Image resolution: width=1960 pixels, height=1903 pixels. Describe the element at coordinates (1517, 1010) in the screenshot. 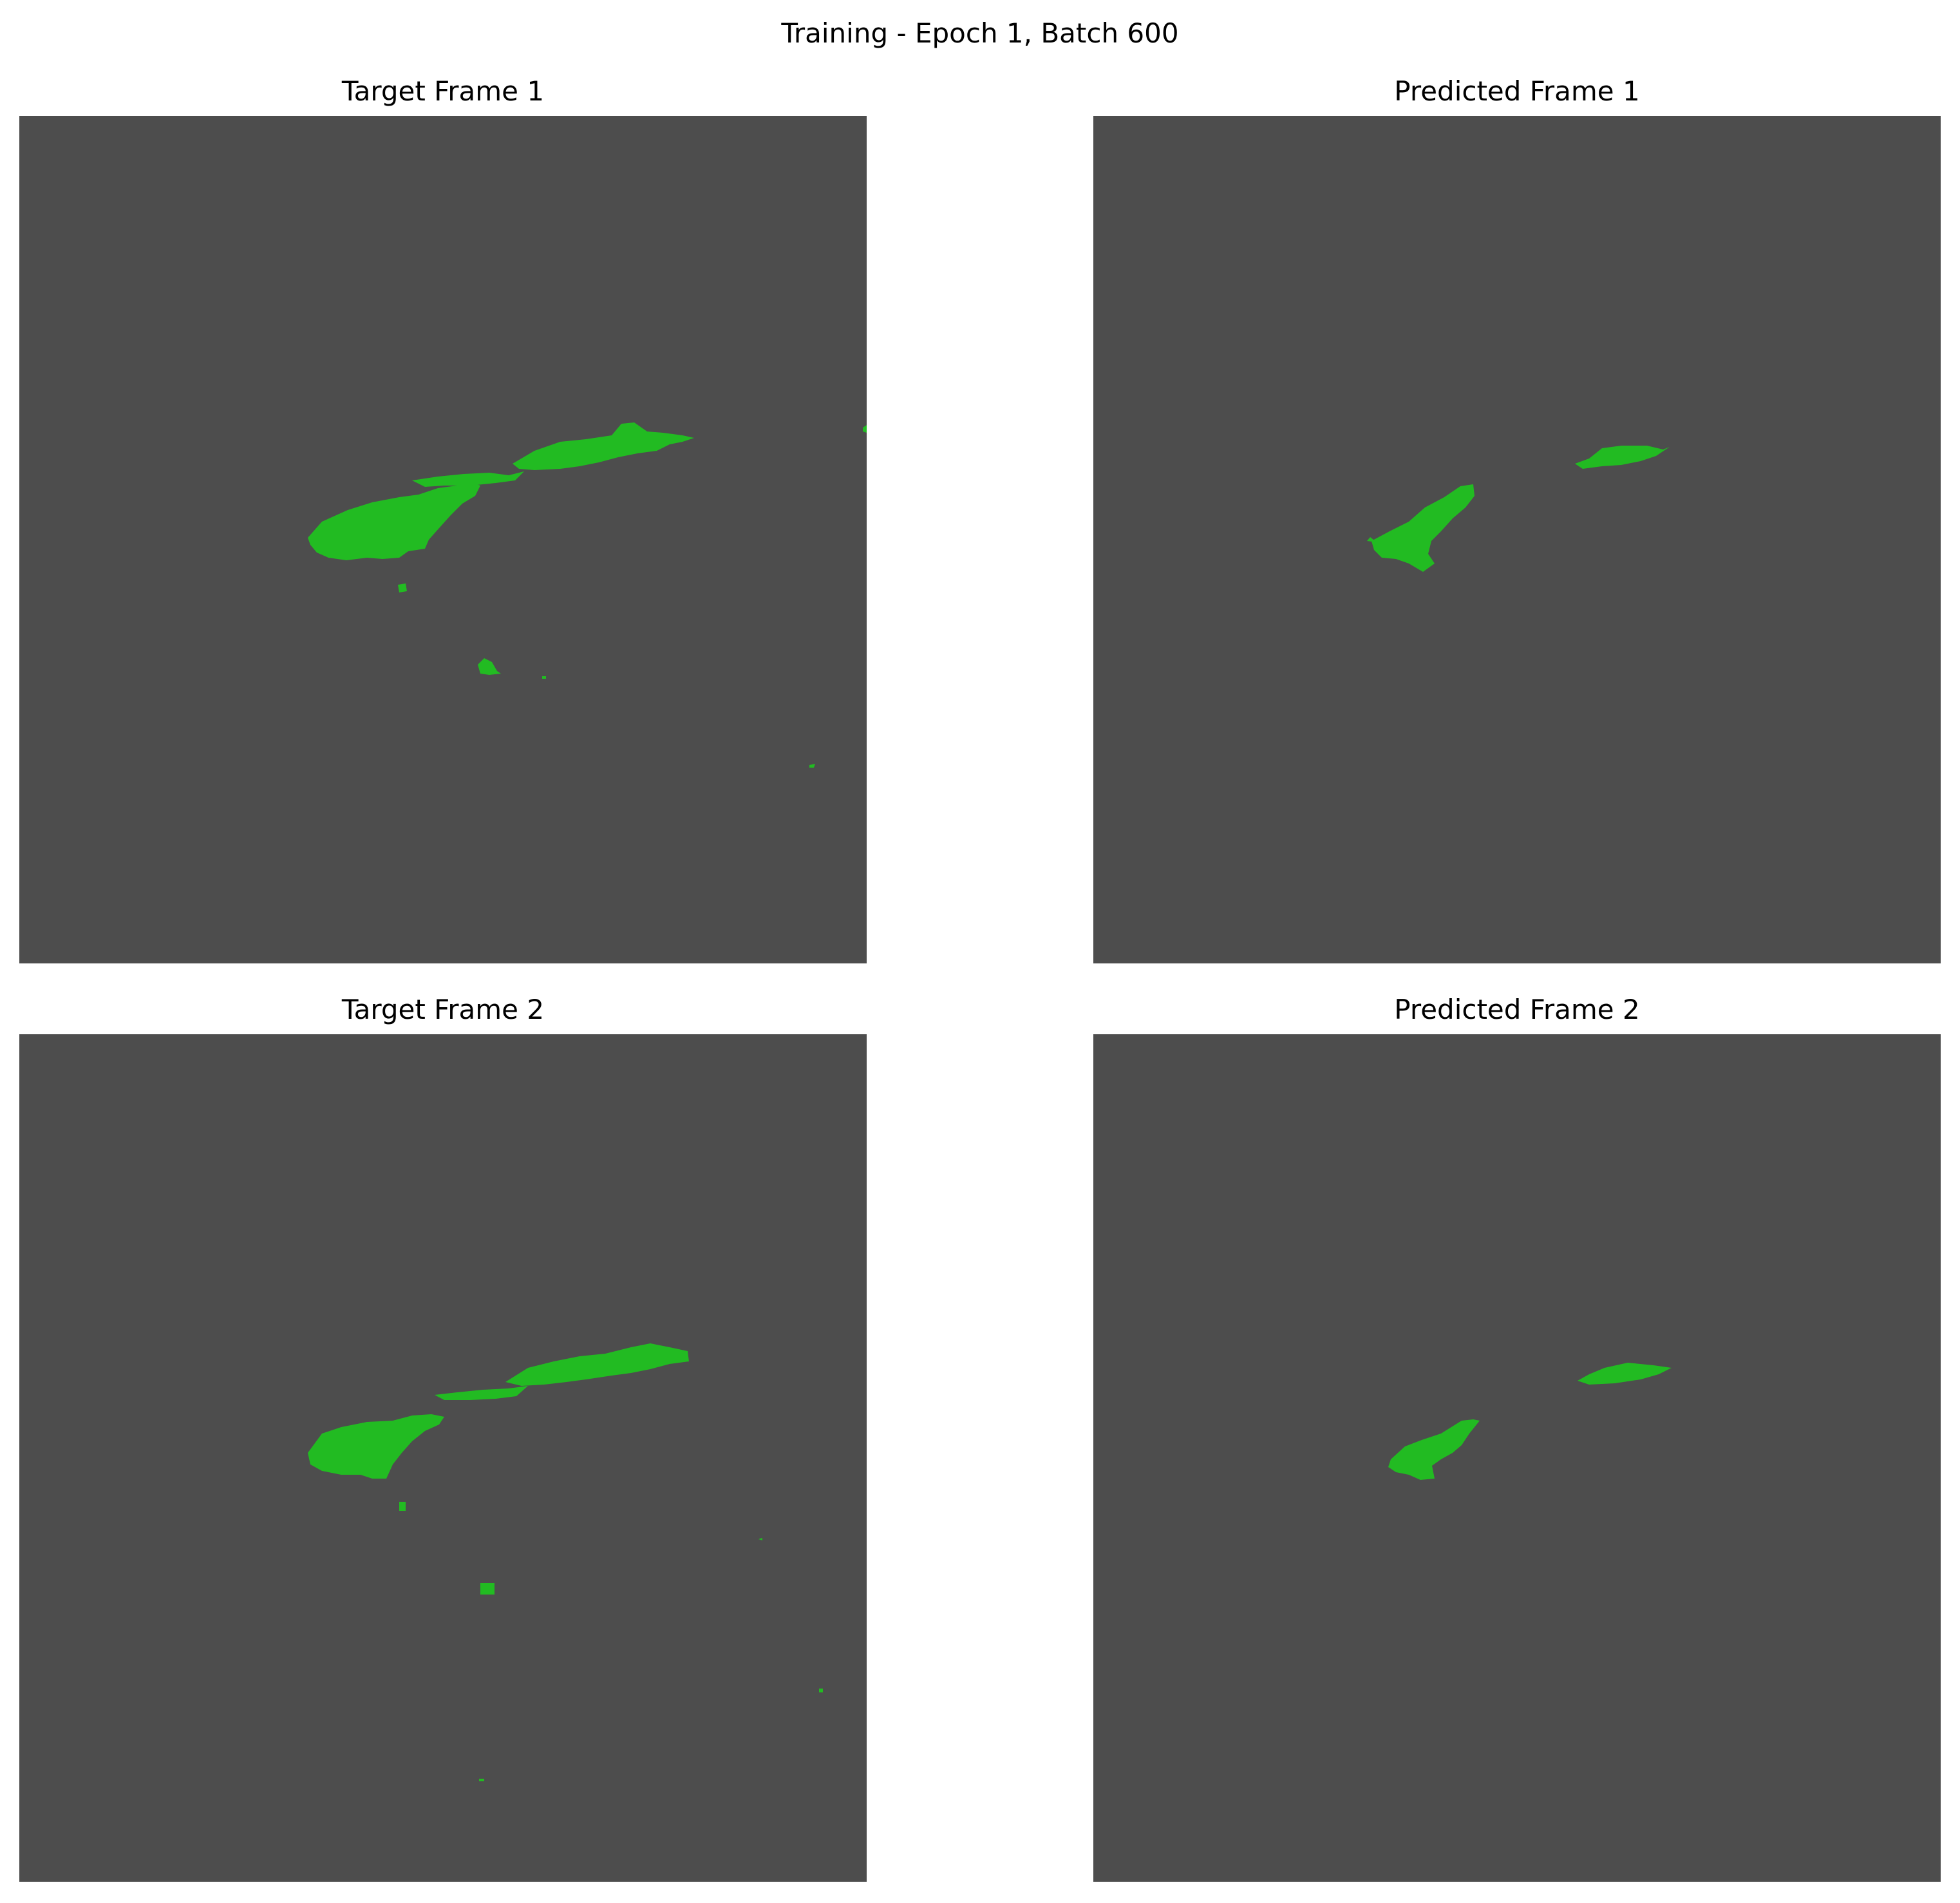

I see `panel-title-predicted-frame-2: Predicted Frame 2` at that location.